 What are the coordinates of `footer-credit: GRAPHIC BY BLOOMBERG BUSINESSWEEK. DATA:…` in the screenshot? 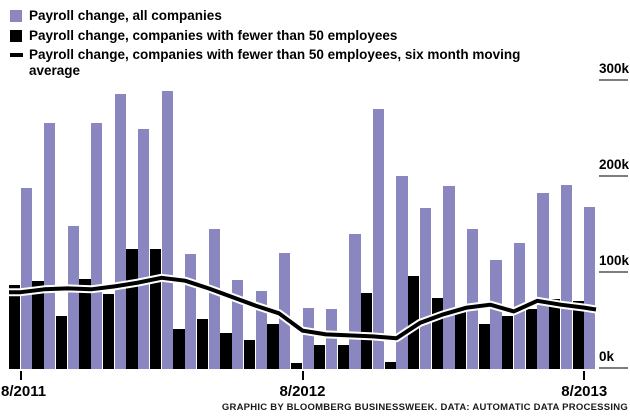 It's located at (424, 407).